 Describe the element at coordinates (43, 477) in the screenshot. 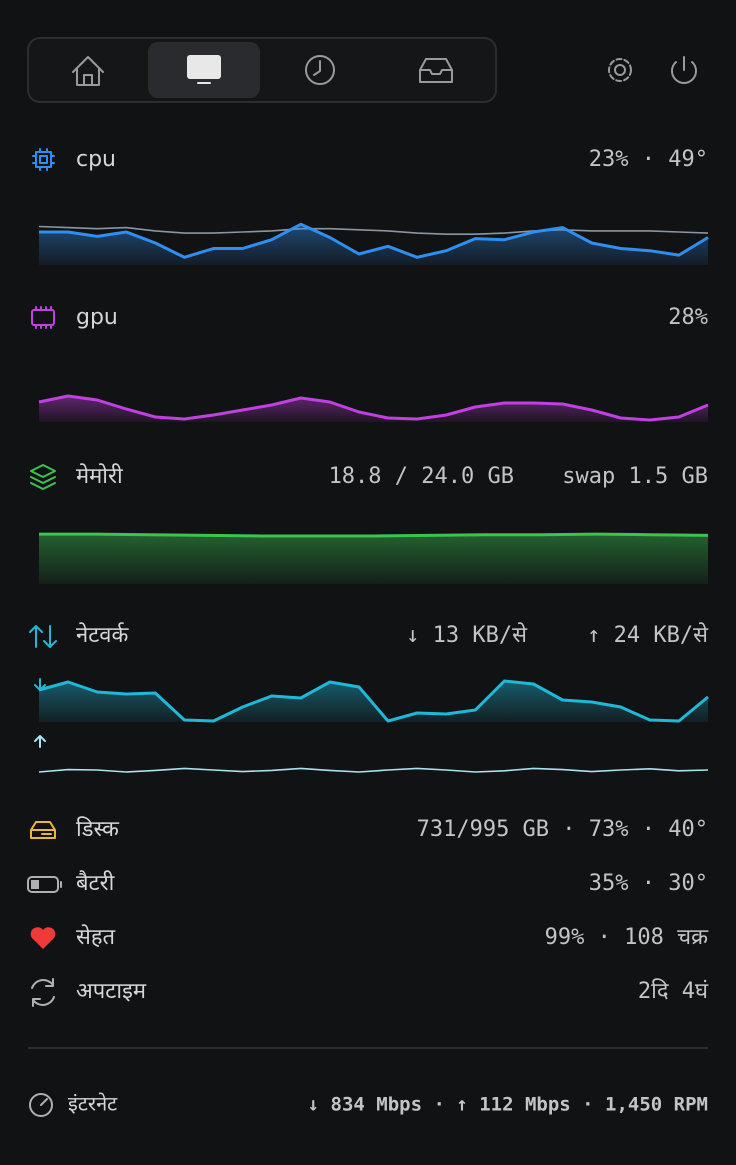

I see `memory-icon` at that location.